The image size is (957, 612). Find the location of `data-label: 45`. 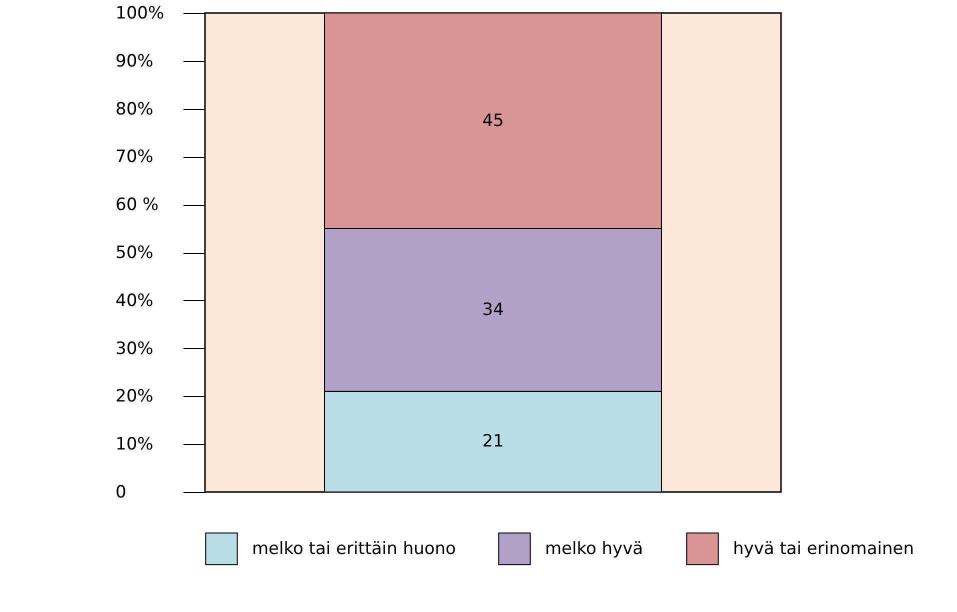

data-label: 45 is located at coordinates (493, 120).